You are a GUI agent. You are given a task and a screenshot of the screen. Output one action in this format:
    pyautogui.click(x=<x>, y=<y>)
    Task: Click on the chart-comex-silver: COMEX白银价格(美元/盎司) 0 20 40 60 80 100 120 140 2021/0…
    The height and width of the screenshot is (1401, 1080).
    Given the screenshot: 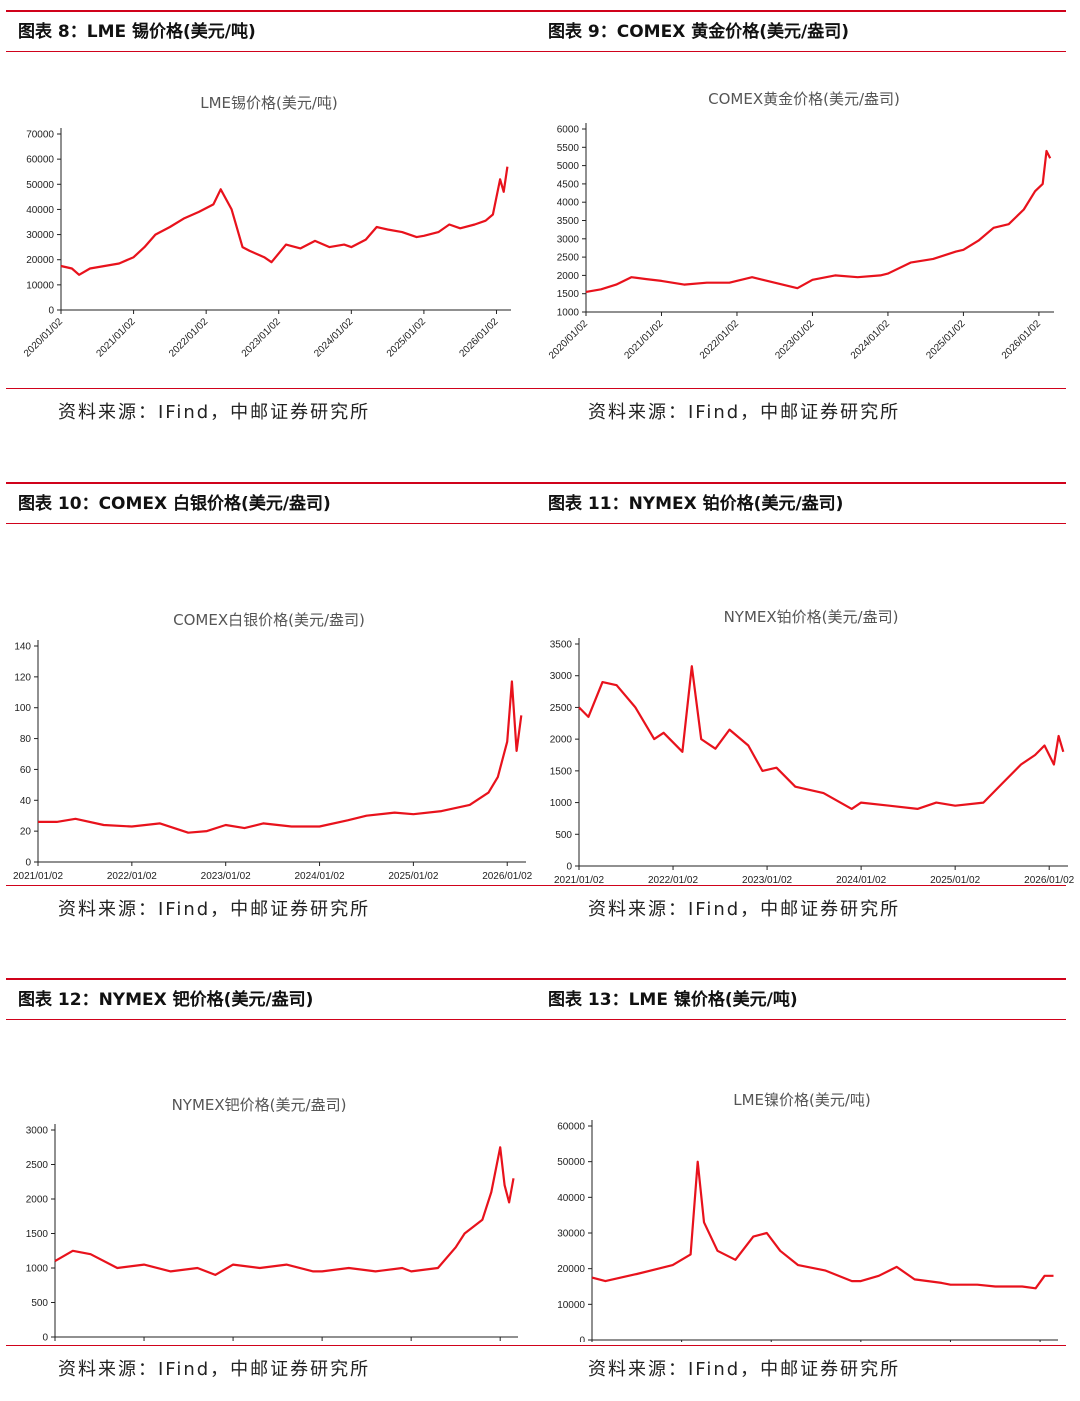 What is the action you would take?
    pyautogui.click(x=271, y=704)
    